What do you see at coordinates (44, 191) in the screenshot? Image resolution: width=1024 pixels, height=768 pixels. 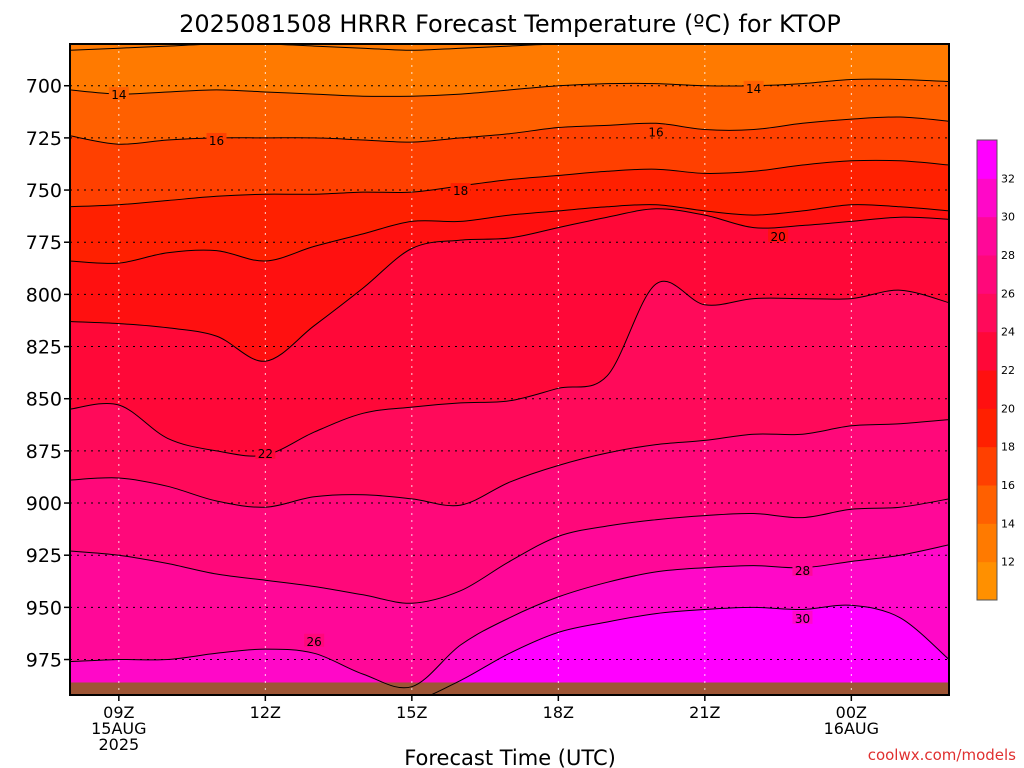 I see `y-tick-label-750: 750` at bounding box center [44, 191].